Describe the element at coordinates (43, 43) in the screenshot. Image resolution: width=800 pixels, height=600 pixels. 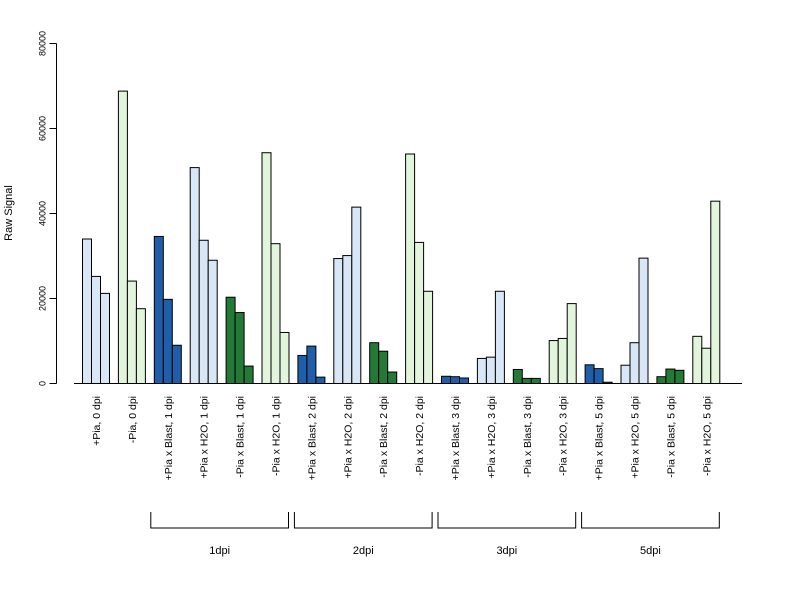
I see `y-tick-label: 80000` at that location.